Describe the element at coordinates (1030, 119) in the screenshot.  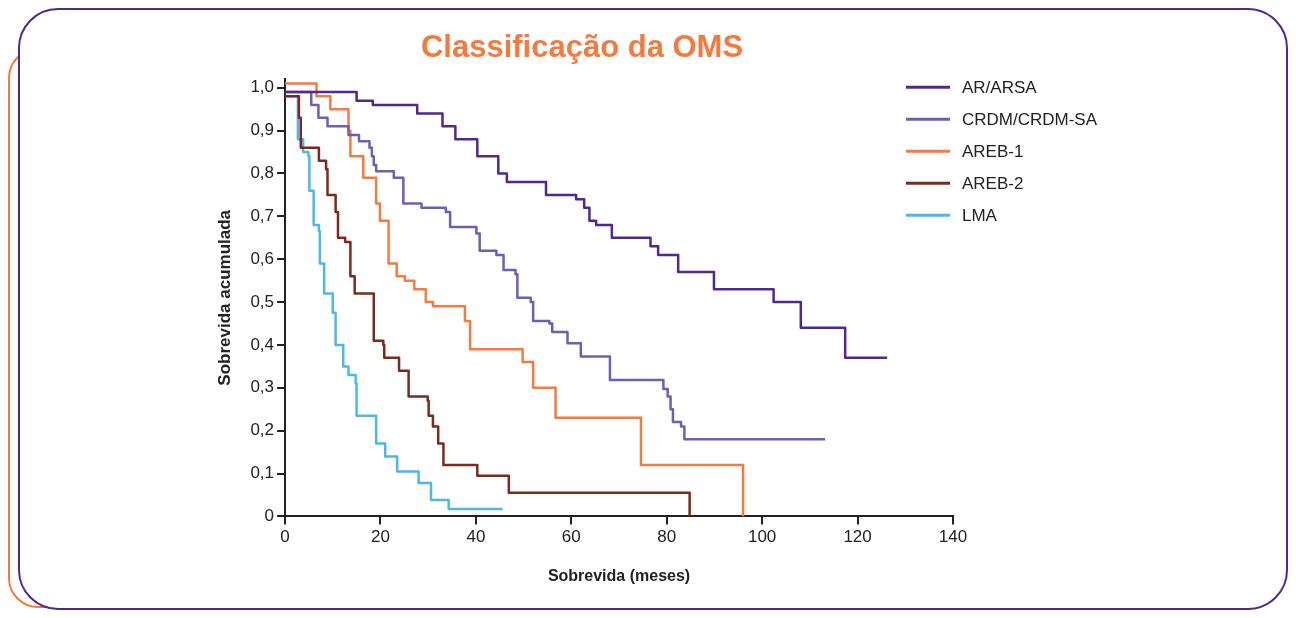
I see `legend-label: CRDM/CRDM-SA` at that location.